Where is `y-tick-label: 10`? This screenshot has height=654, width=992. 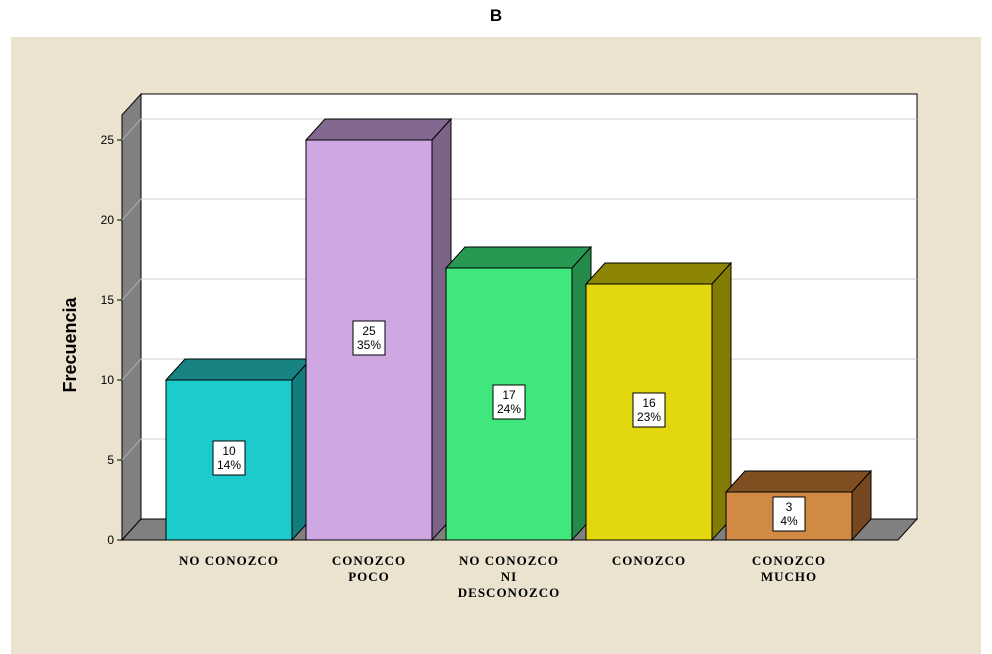
y-tick-label: 10 is located at coordinates (108, 380).